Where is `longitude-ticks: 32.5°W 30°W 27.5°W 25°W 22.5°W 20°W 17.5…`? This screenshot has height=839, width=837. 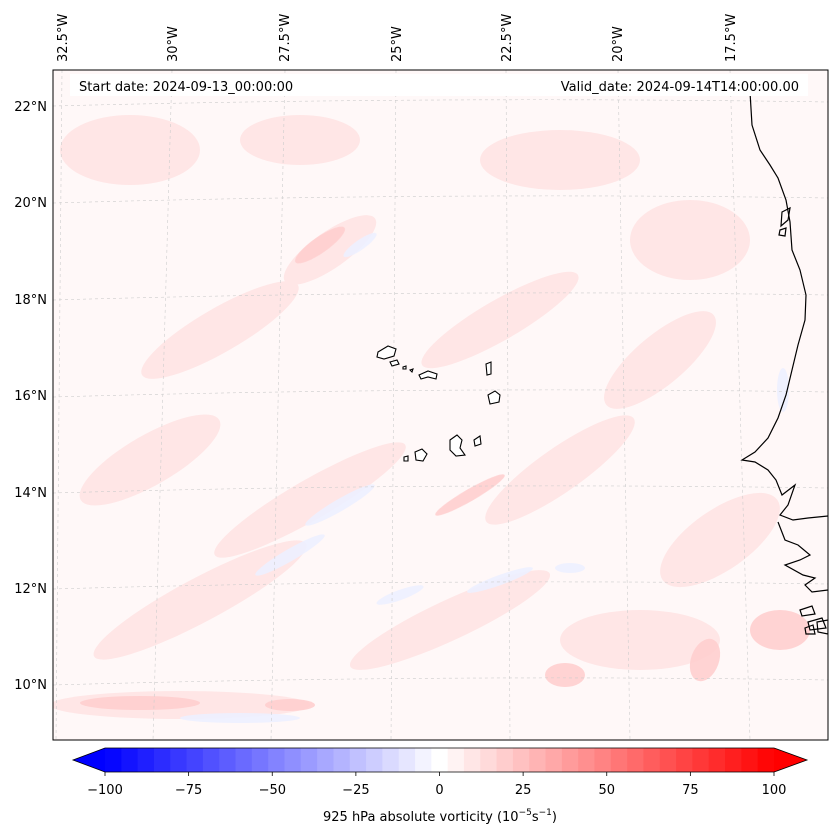
longitude-ticks: 32.5°W 30°W 27.5°W 25°W 22.5°W 20°W 17.5… is located at coordinates (397, 38).